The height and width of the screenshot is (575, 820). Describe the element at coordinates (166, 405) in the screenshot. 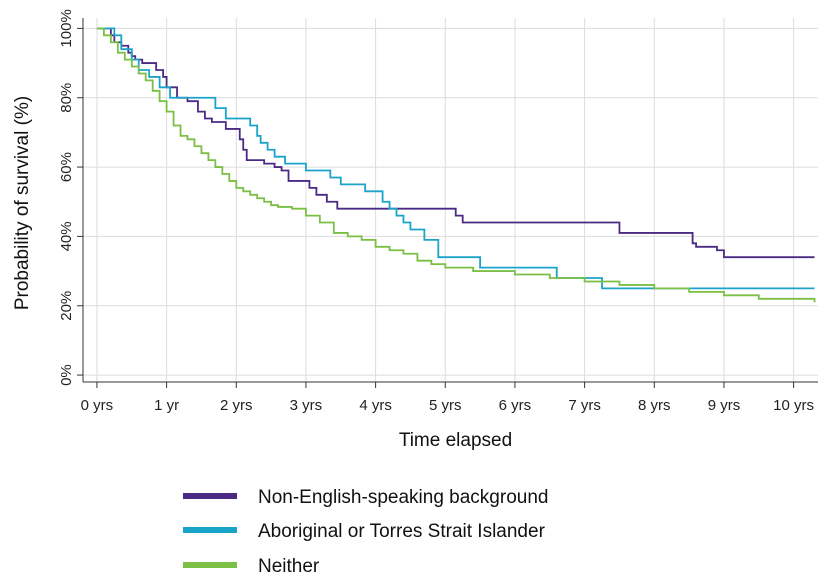

I see `x-tick-label: 1 yr` at that location.